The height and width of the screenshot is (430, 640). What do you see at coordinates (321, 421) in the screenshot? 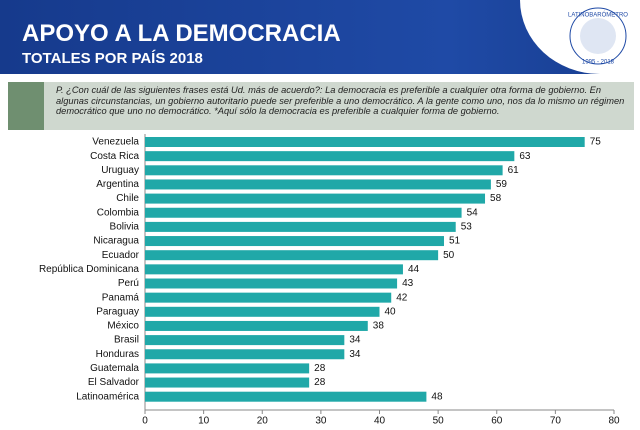
I see `x-tick-label: 30` at bounding box center [321, 421].